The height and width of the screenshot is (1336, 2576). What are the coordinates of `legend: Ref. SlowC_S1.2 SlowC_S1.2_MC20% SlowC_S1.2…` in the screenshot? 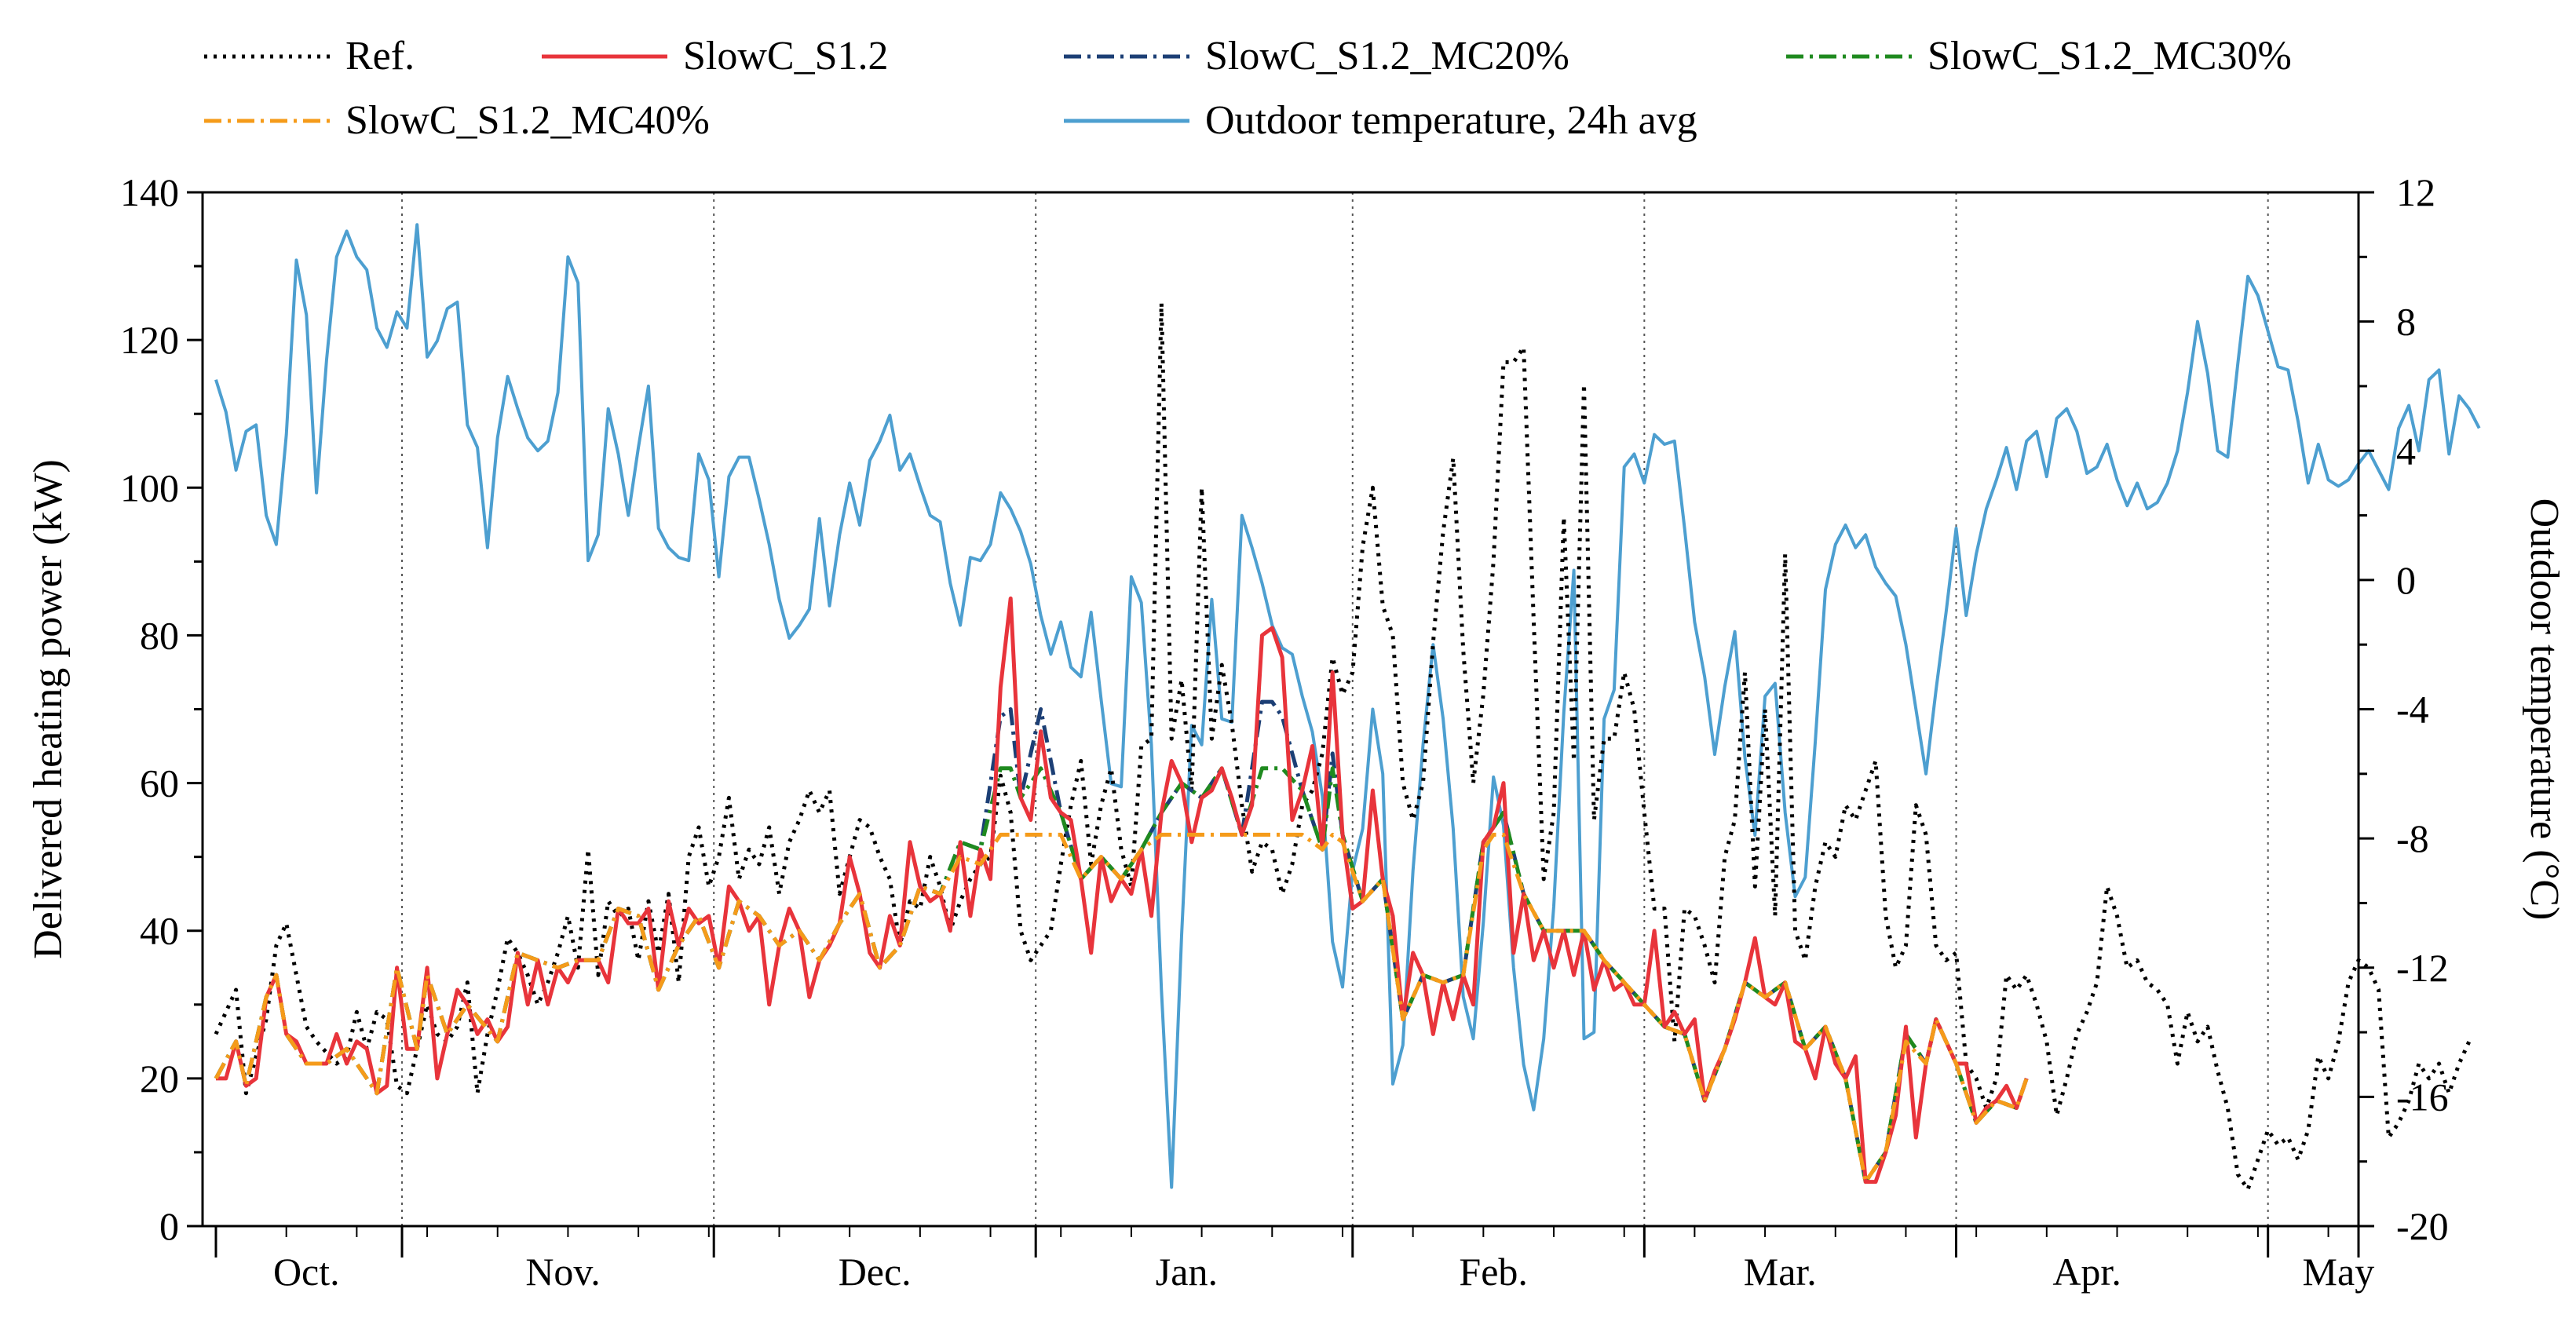 It's located at (1248, 88).